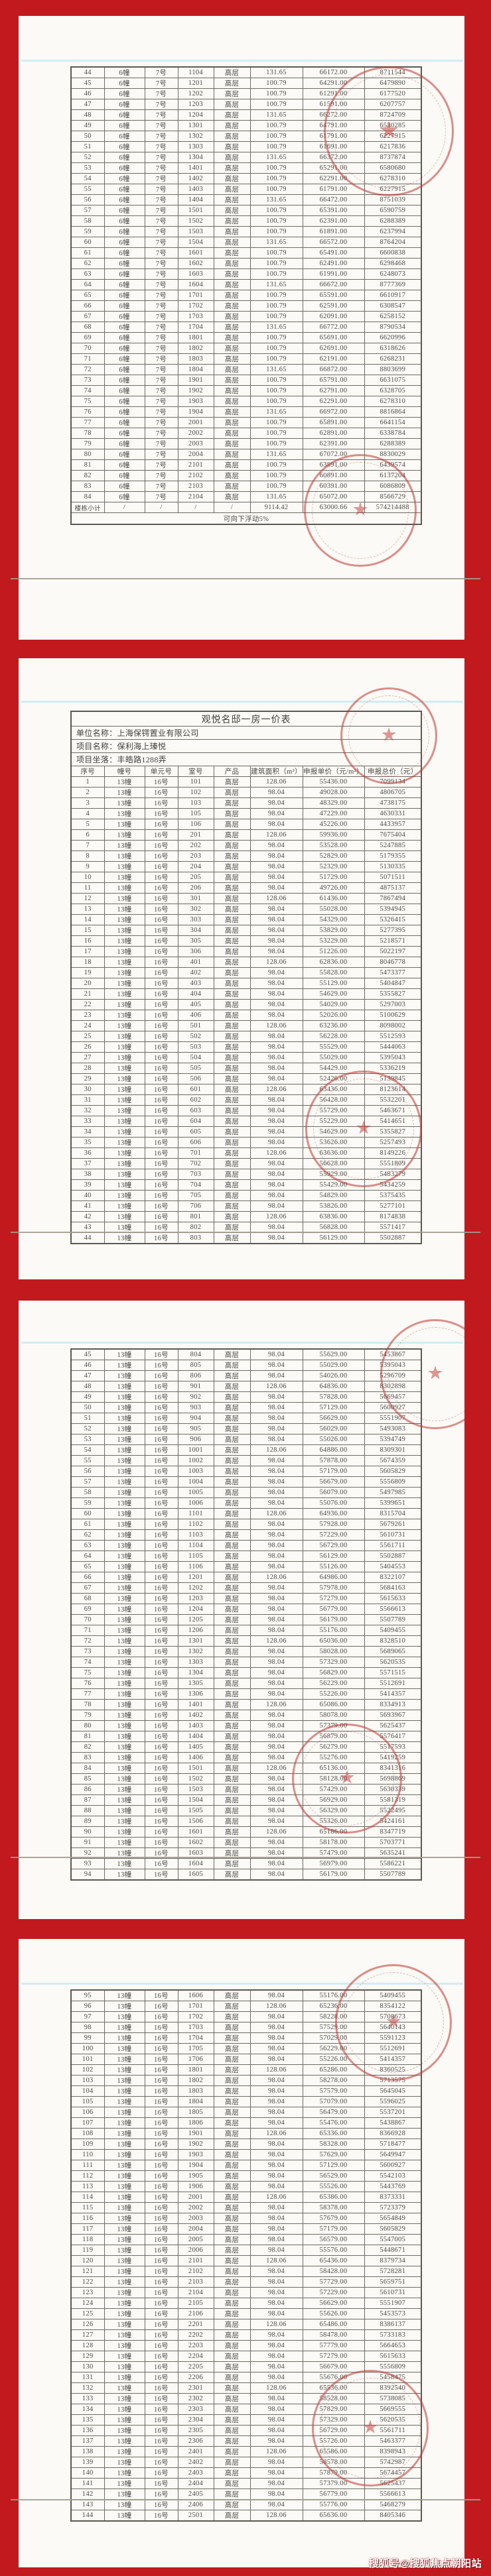 The height and width of the screenshot is (2576, 491). Describe the element at coordinates (393, 984) in the screenshot. I see `table-cell: 5404847` at that location.